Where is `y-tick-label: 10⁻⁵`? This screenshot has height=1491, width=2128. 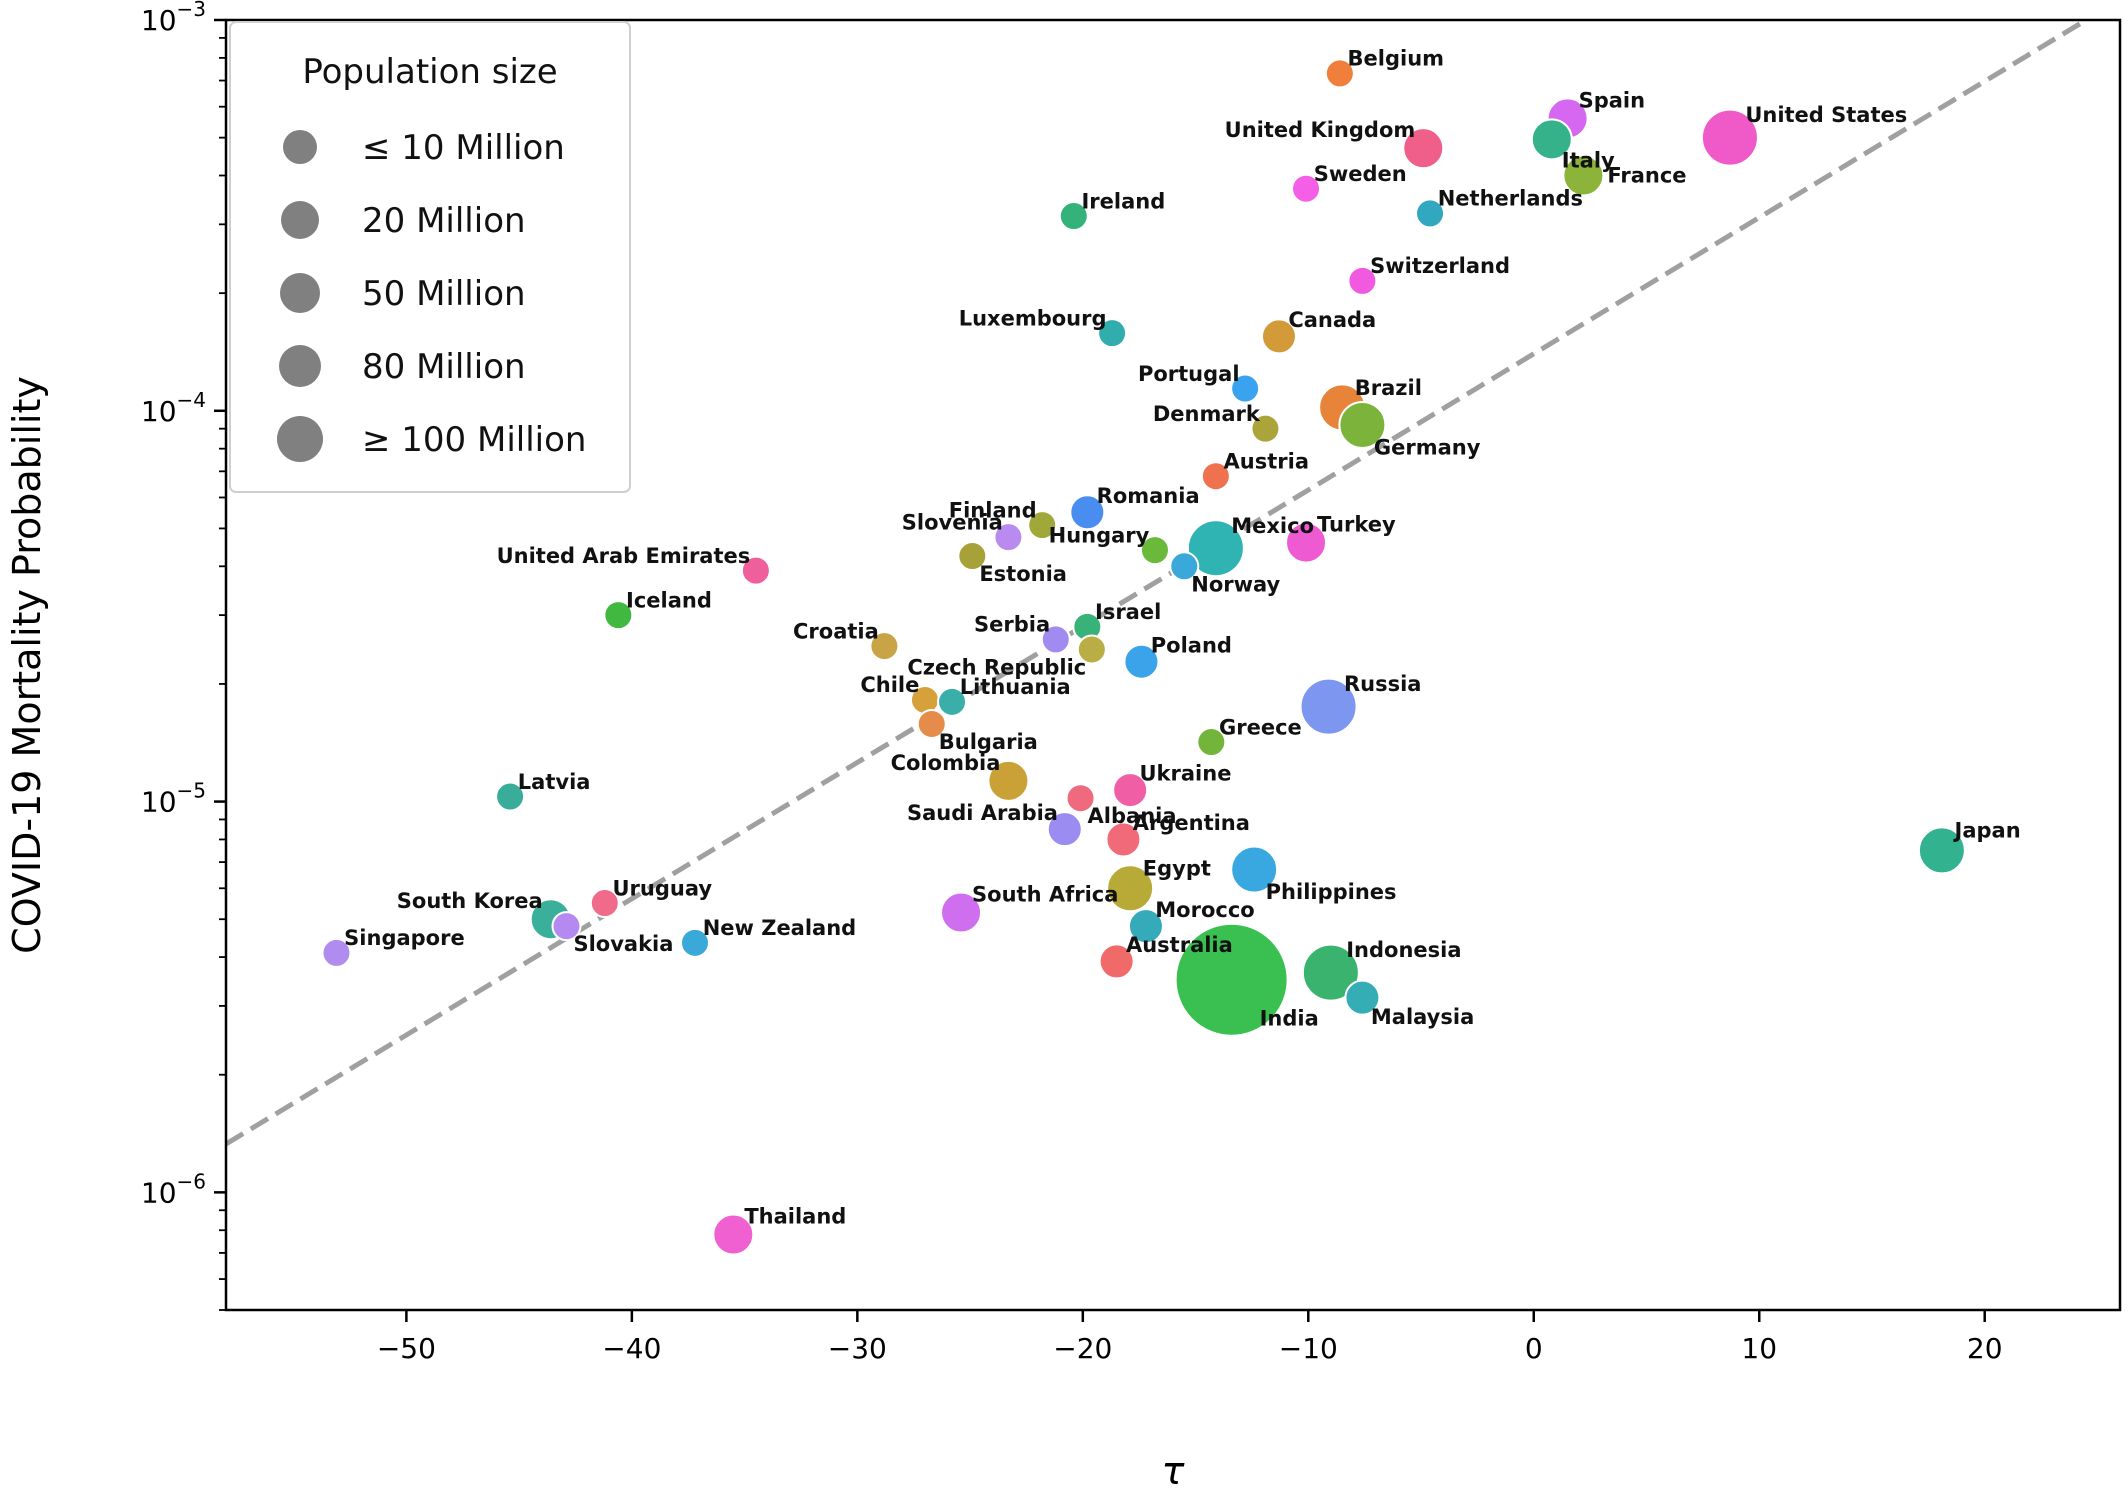
y-tick-label: 10⁻⁵ is located at coordinates (173, 799).